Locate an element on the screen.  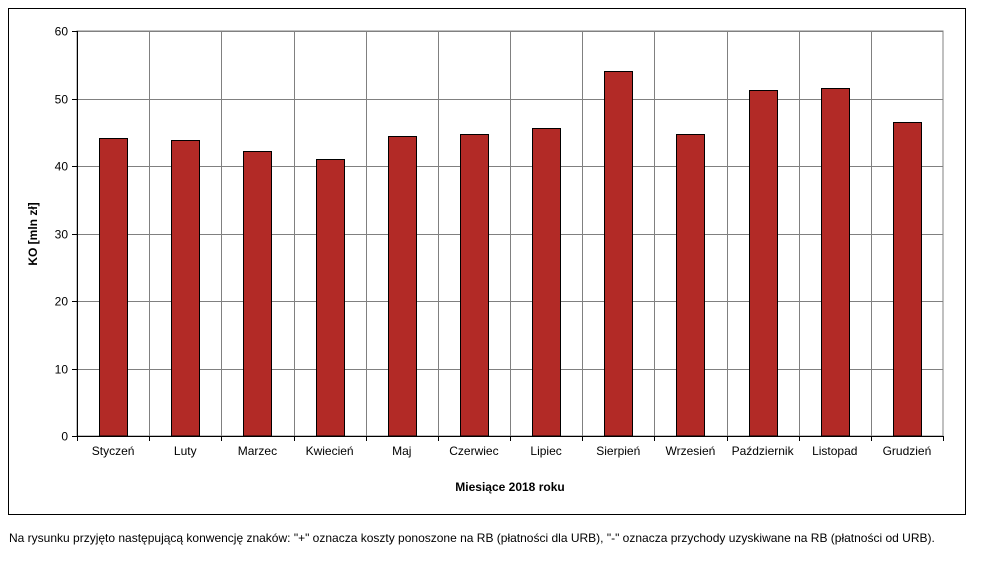
x-tick-label: Listopad is located at coordinates (834, 451).